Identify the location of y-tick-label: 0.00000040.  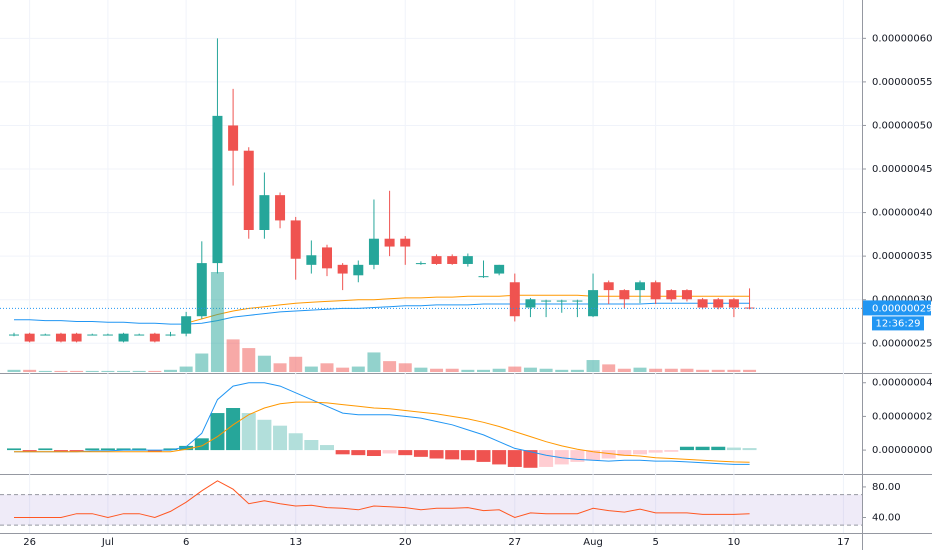
(902, 213).